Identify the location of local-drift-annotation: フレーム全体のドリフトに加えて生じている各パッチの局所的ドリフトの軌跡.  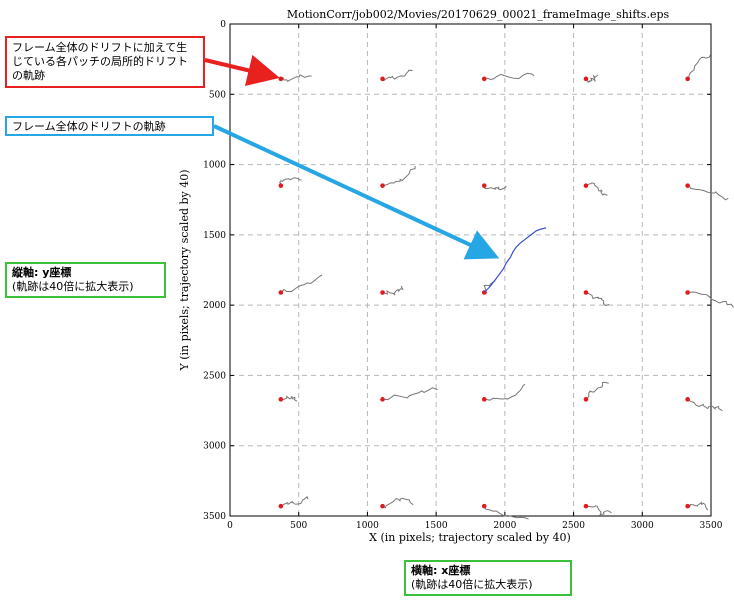
(105, 62).